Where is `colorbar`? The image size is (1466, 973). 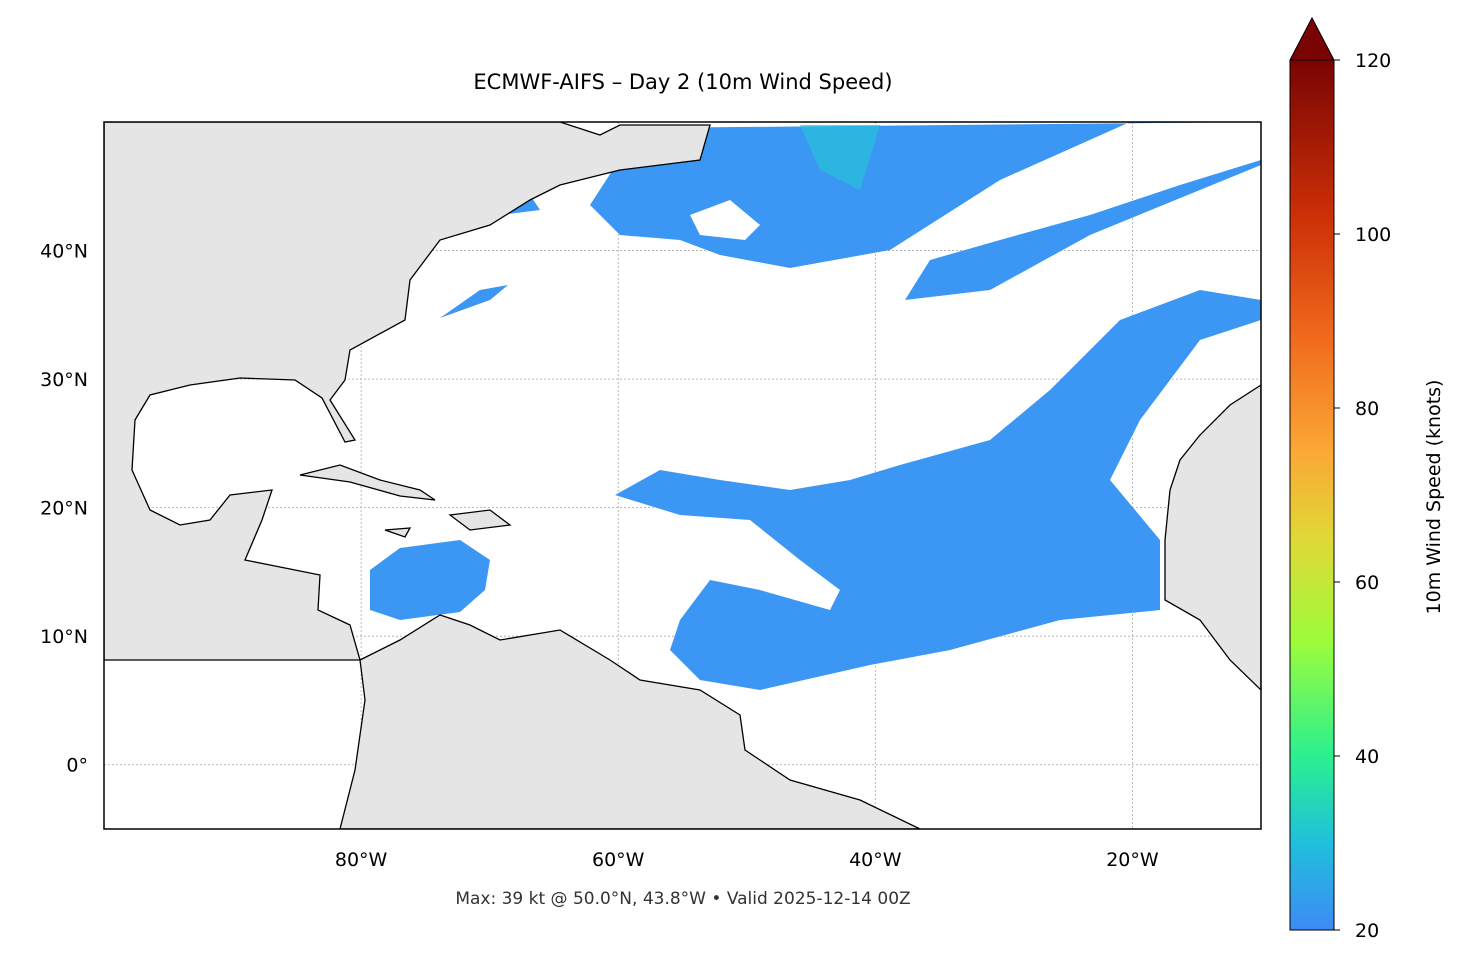
colorbar is located at coordinates (1312, 495).